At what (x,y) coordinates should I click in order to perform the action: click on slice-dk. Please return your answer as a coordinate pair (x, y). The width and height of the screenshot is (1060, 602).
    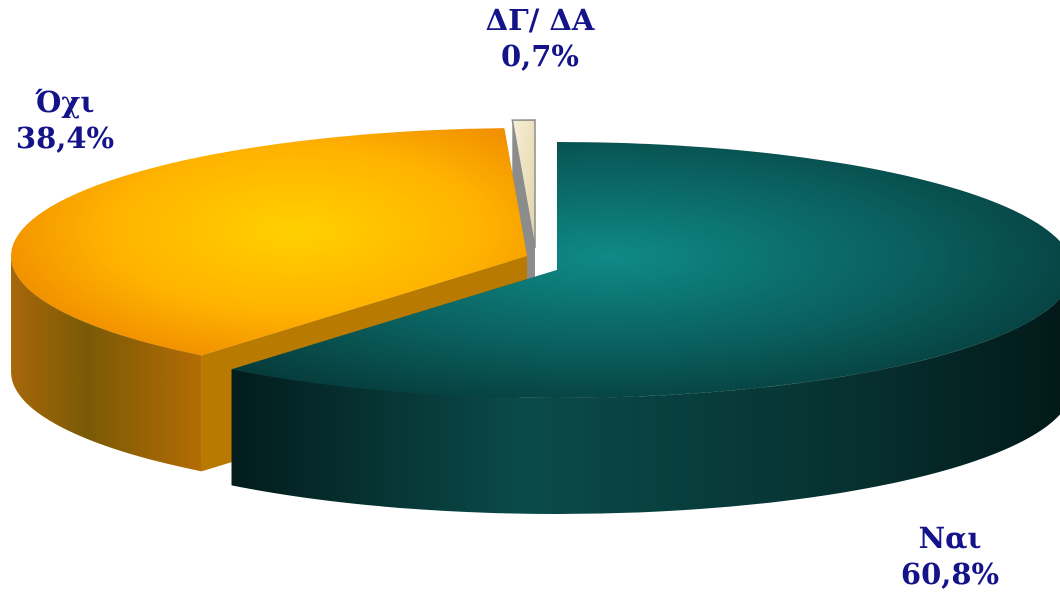
    Looking at the image, I should click on (523, 184).